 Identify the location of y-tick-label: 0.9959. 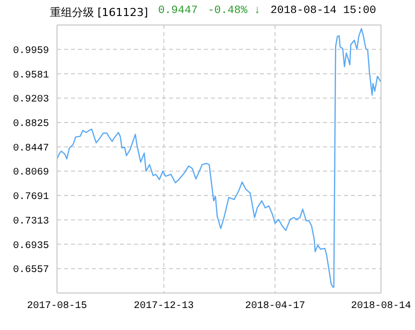
(30, 51).